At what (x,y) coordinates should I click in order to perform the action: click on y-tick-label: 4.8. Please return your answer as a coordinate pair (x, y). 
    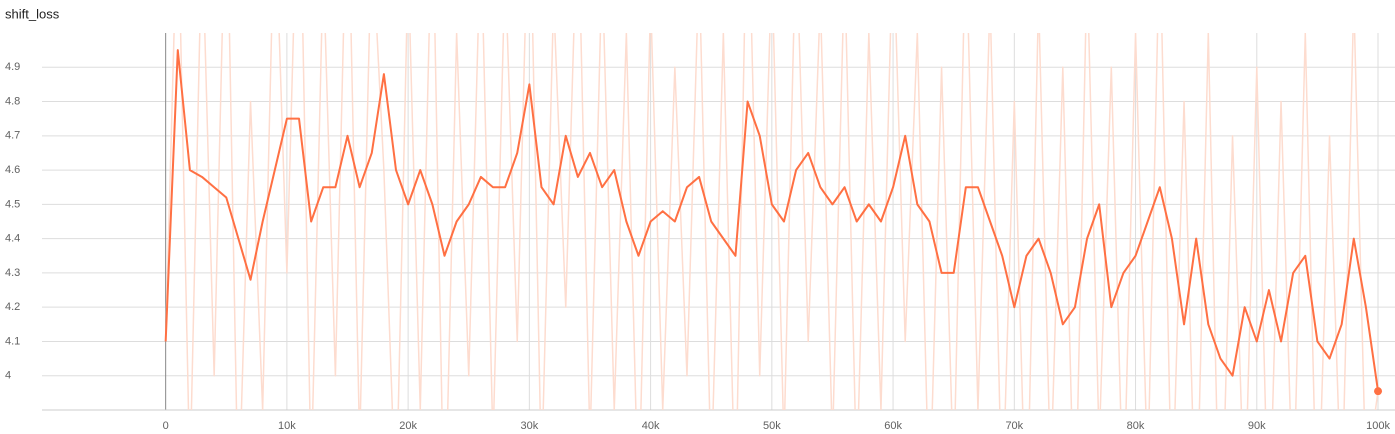
    Looking at the image, I should click on (12, 101).